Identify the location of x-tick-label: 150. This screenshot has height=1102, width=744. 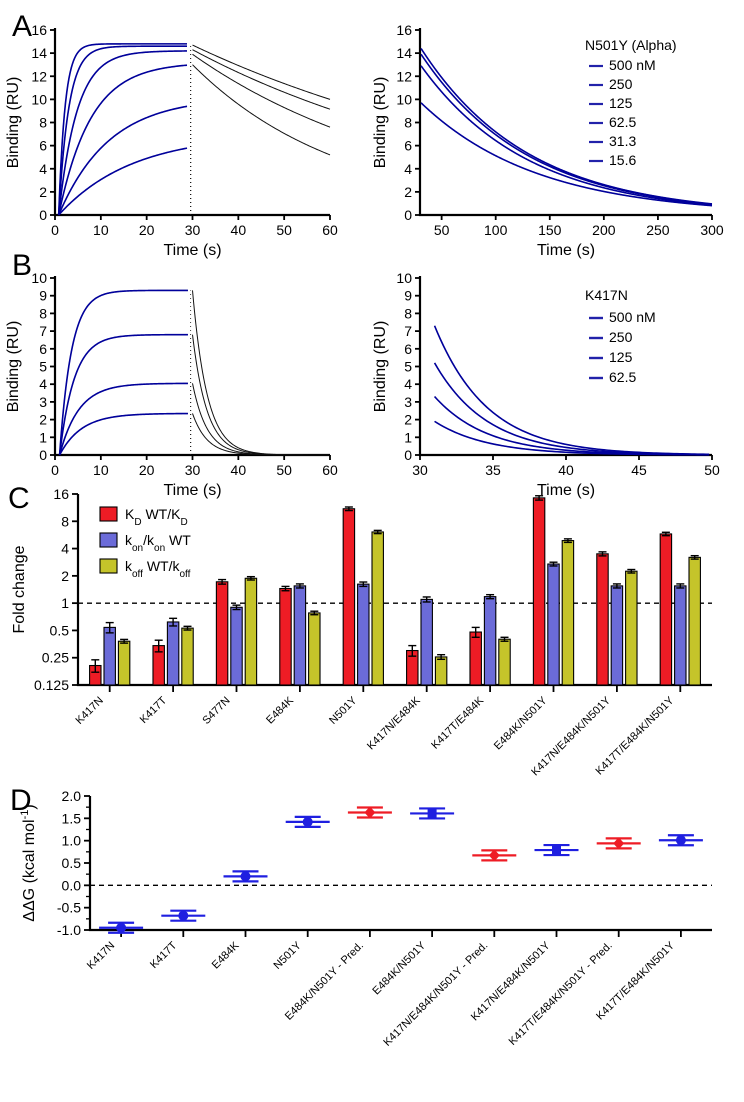
(550, 230).